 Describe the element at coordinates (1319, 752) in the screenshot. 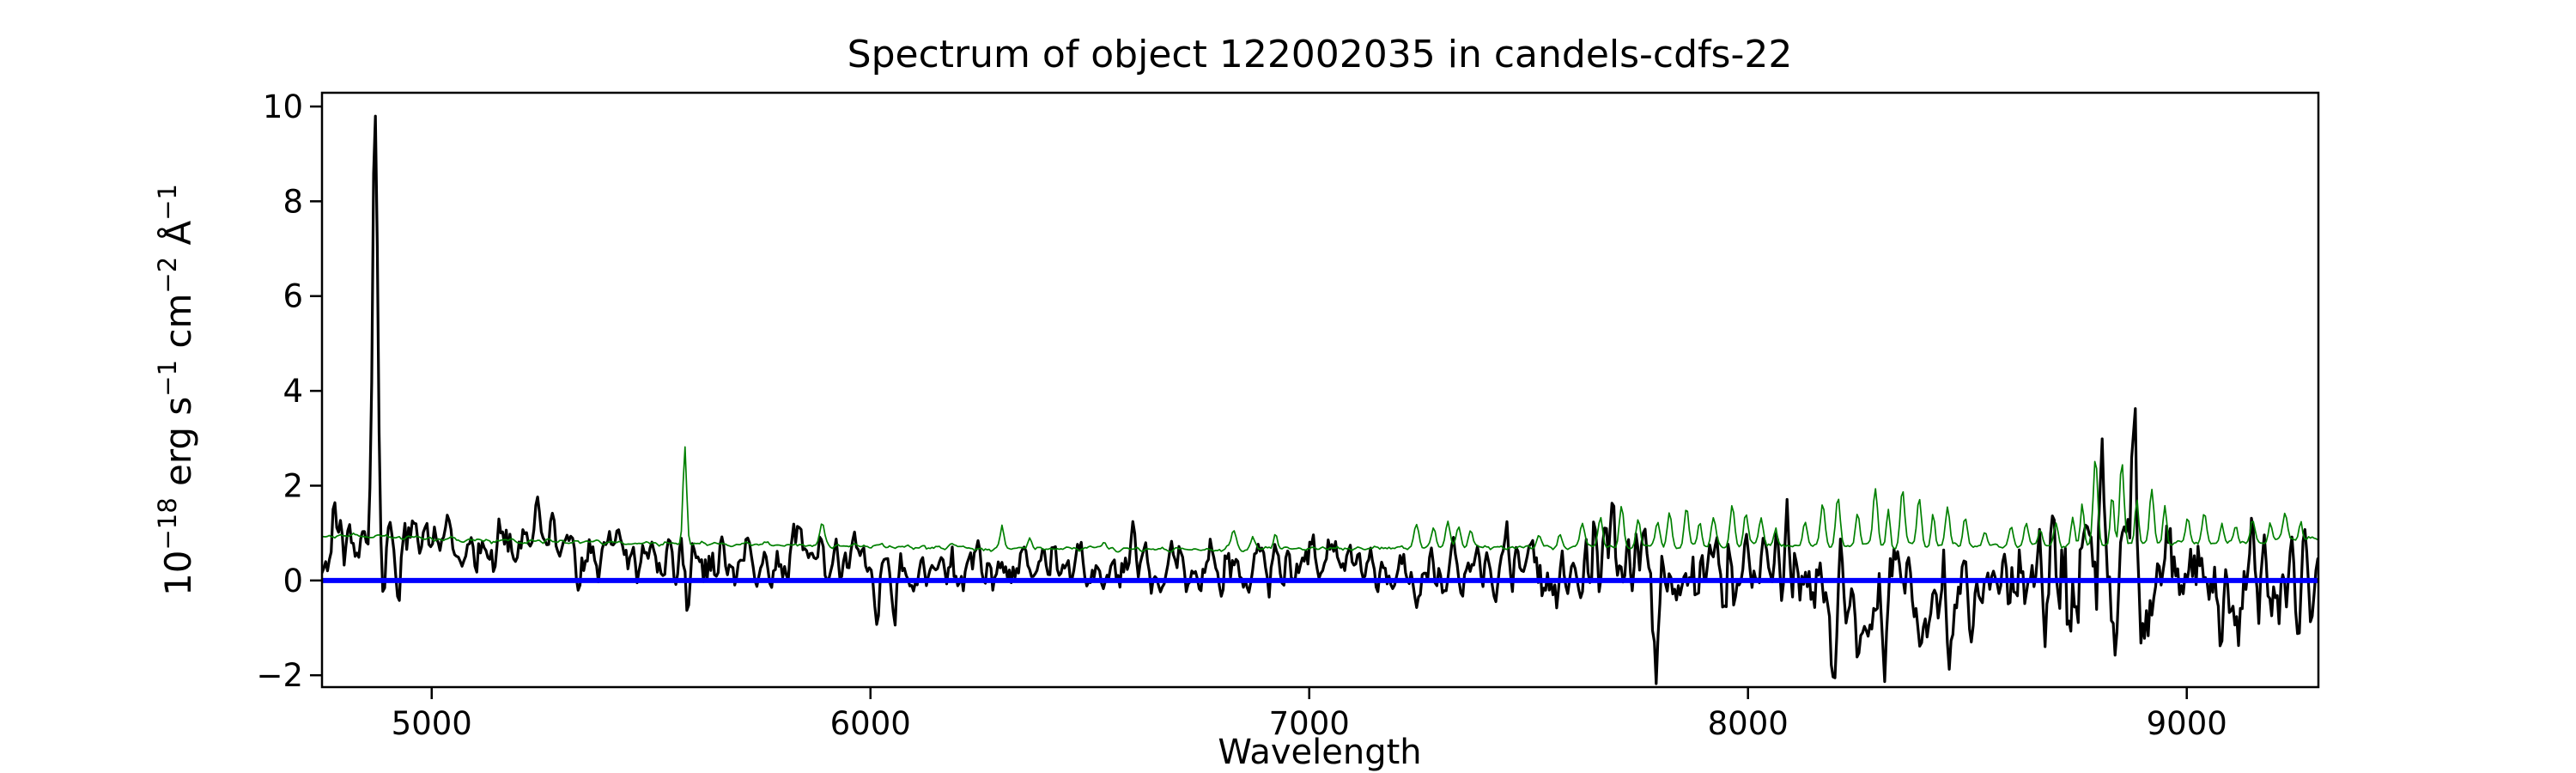

I see `x-axis-label: Wavelength` at that location.